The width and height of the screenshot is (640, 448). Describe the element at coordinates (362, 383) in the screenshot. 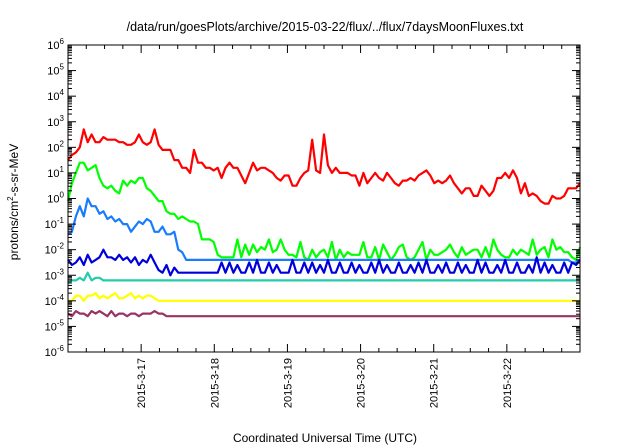

I see `x-tick-label: 2015-3-20` at that location.